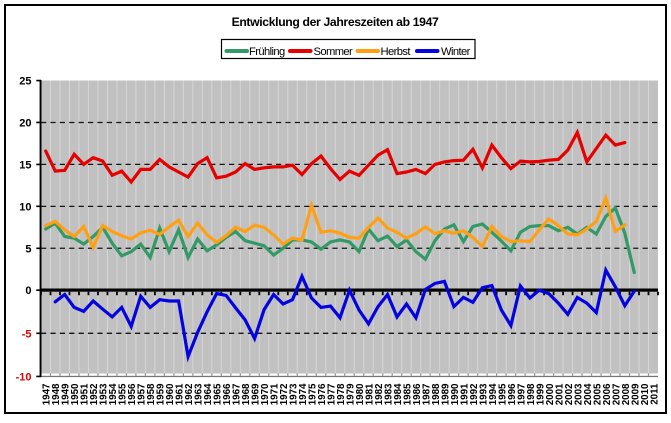 This screenshot has width=671, height=423. Describe the element at coordinates (597, 394) in the screenshot. I see `svg-text: 2005` at that location.